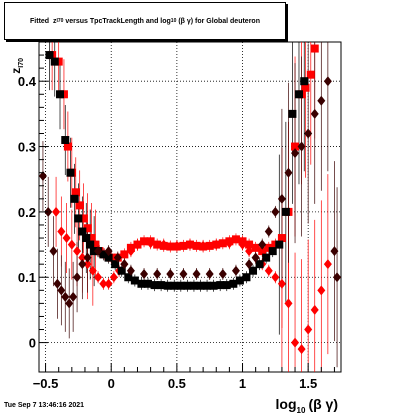 The image size is (400, 414). I want to click on y-tick-label: 0, so click(32, 343).